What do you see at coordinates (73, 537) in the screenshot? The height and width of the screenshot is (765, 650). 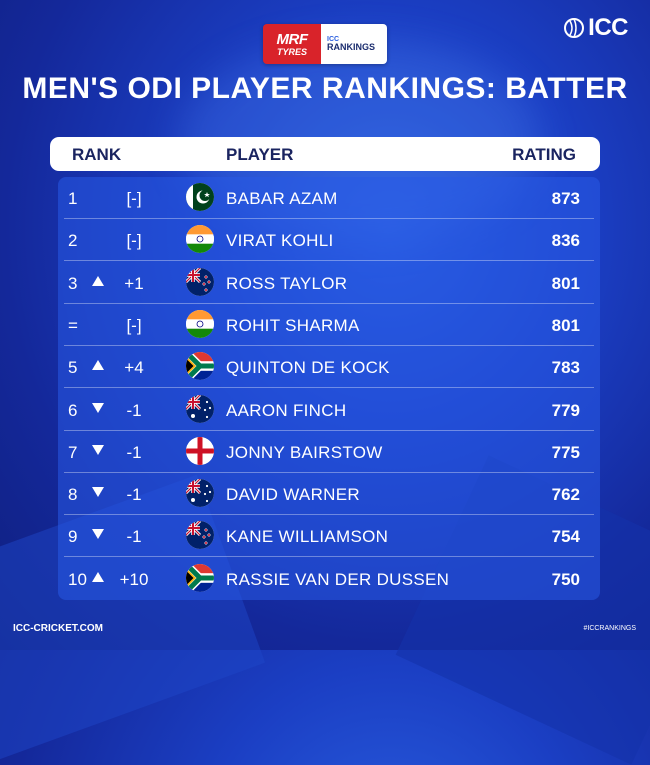 I see `rank-value: 9` at bounding box center [73, 537].